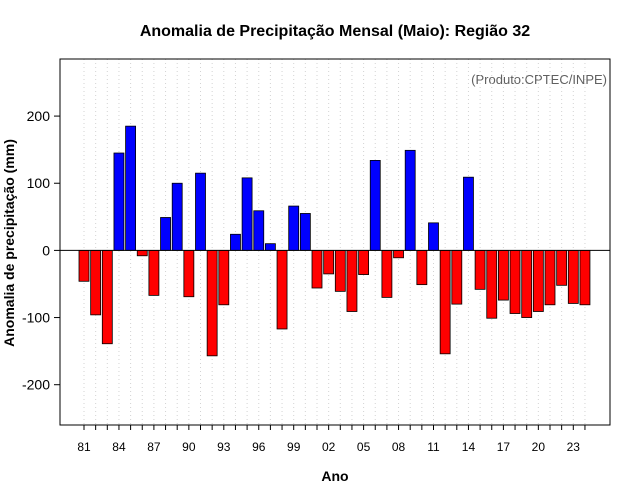  I want to click on bar-1987, so click(154, 272).